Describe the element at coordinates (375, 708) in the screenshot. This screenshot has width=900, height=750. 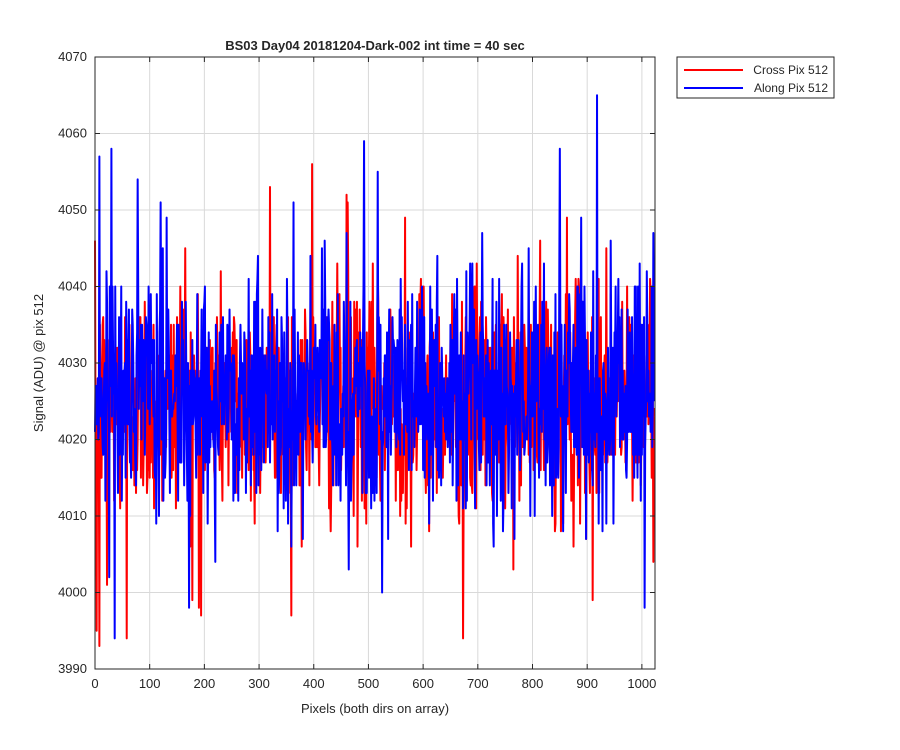
I see `x-axis-label: Pixels (both dirs on array)` at that location.